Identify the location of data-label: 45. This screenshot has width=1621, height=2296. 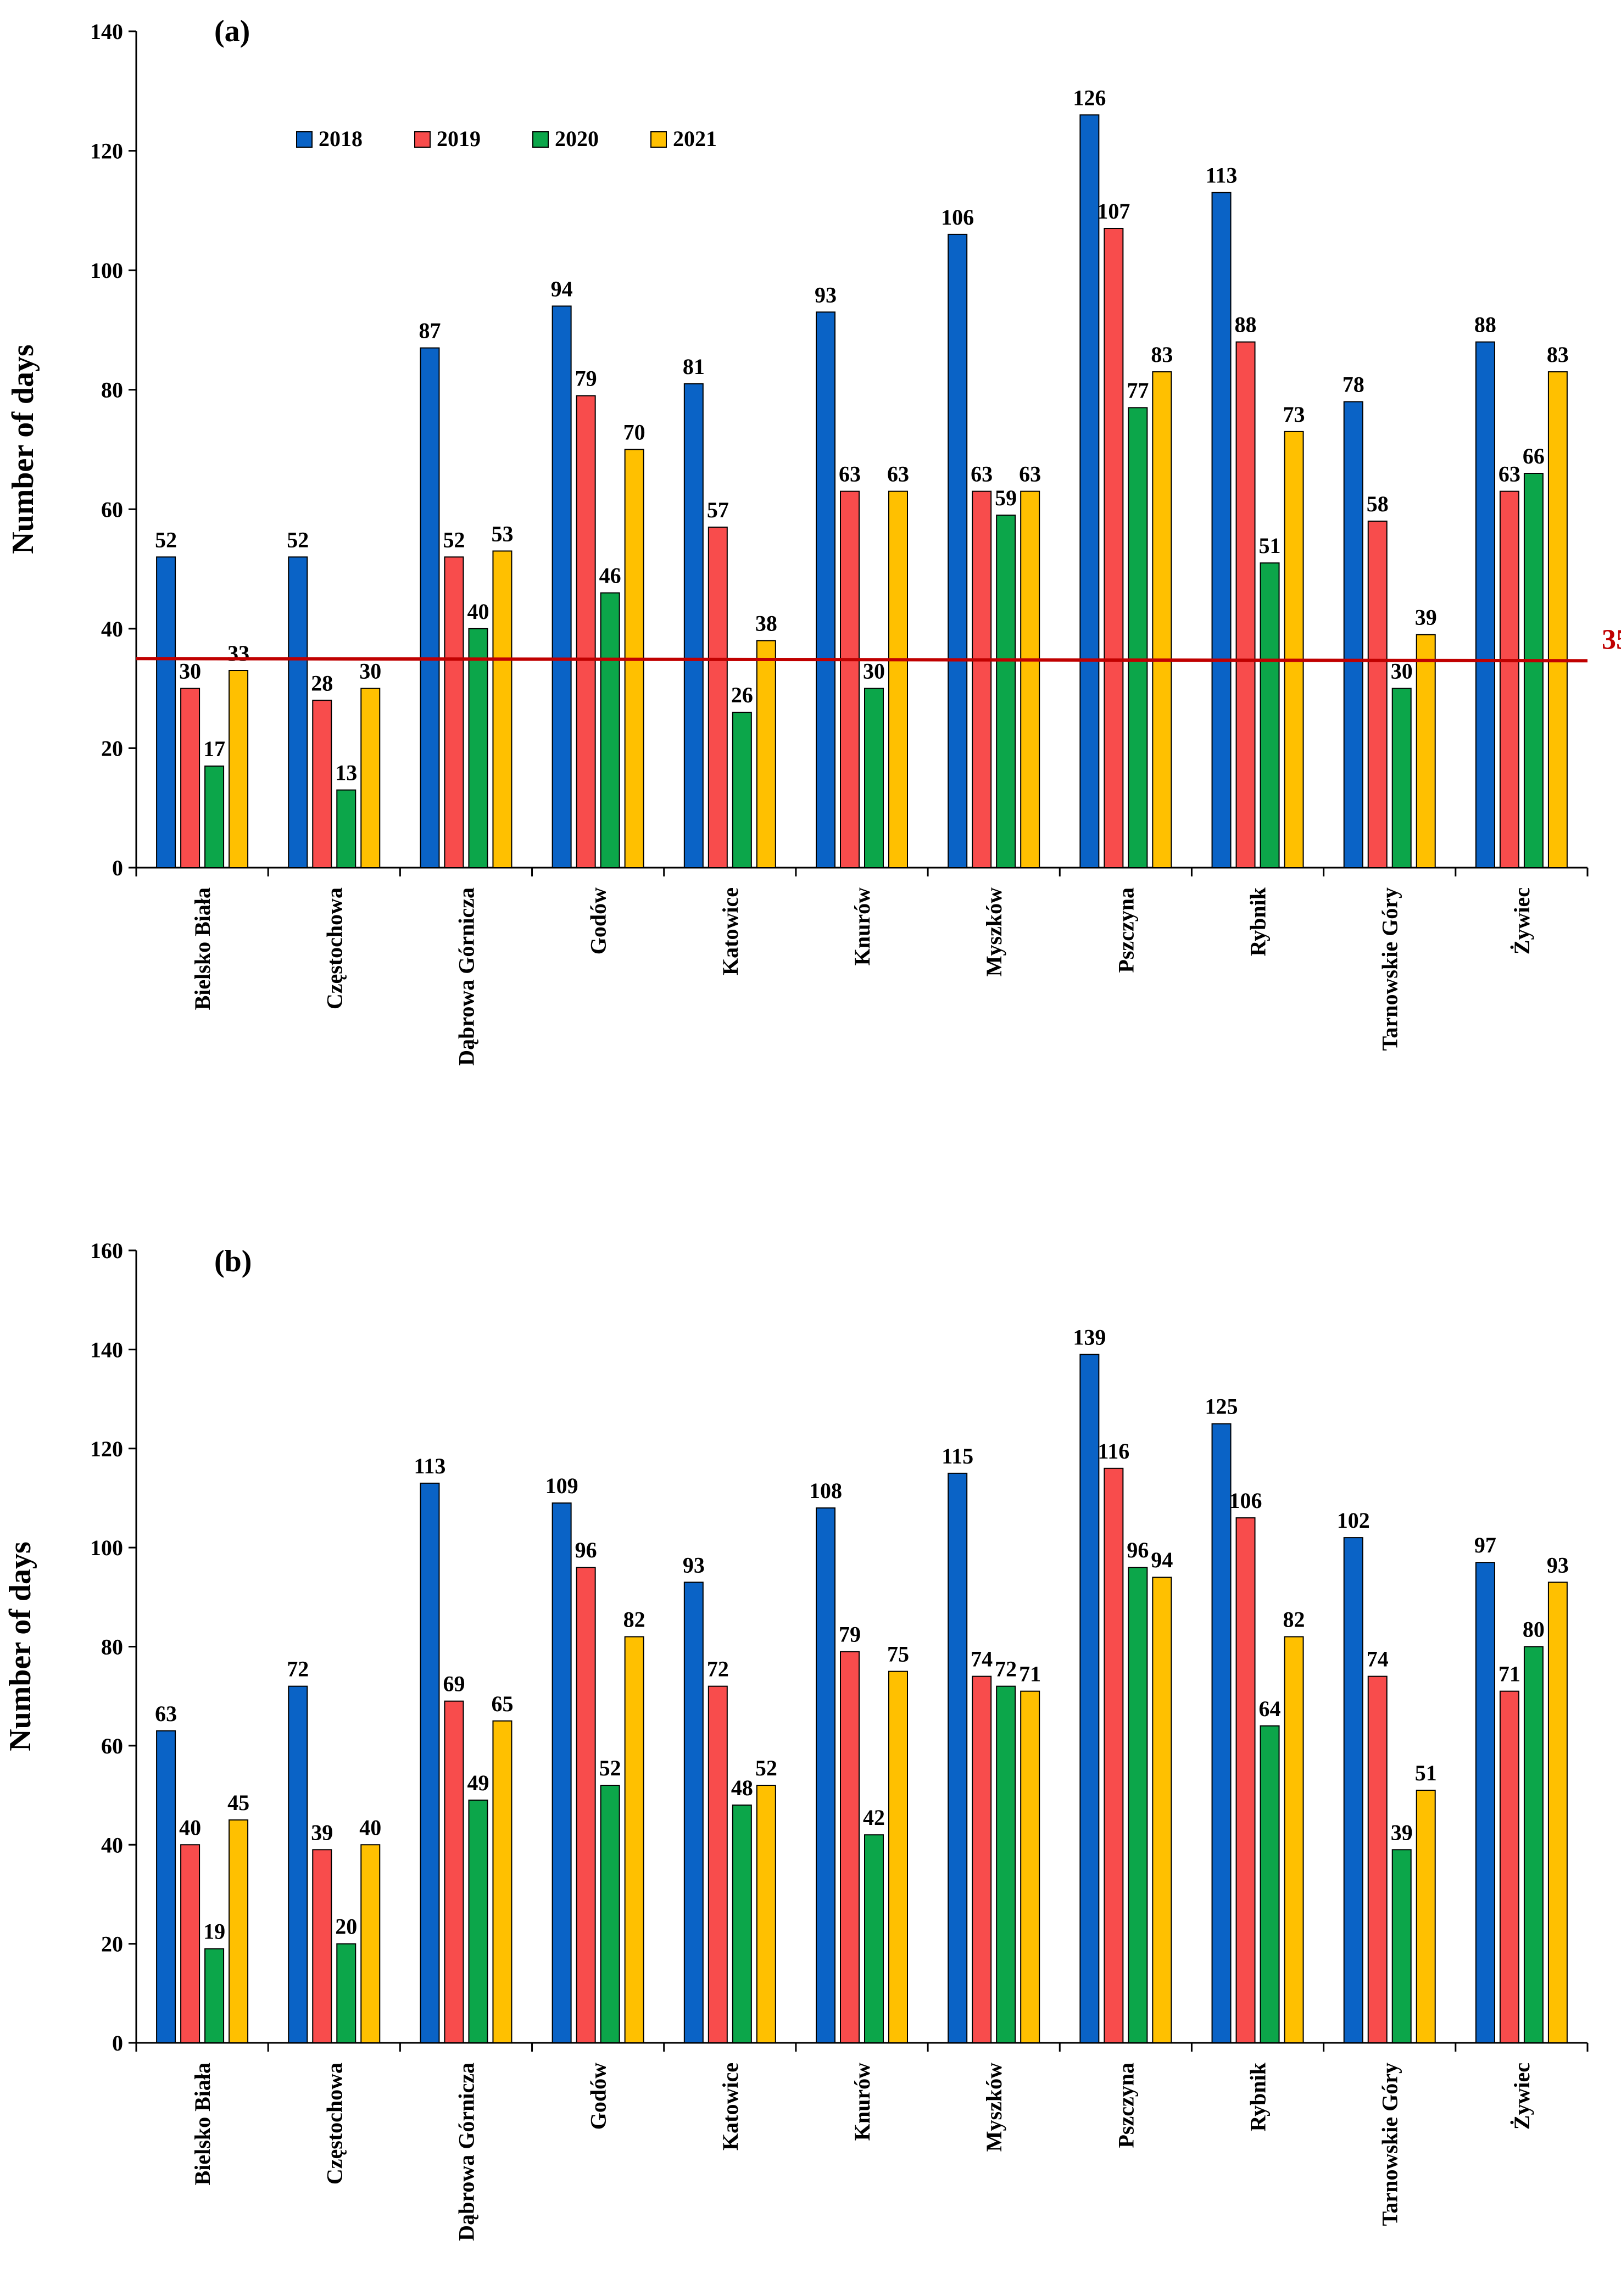
(238, 1802).